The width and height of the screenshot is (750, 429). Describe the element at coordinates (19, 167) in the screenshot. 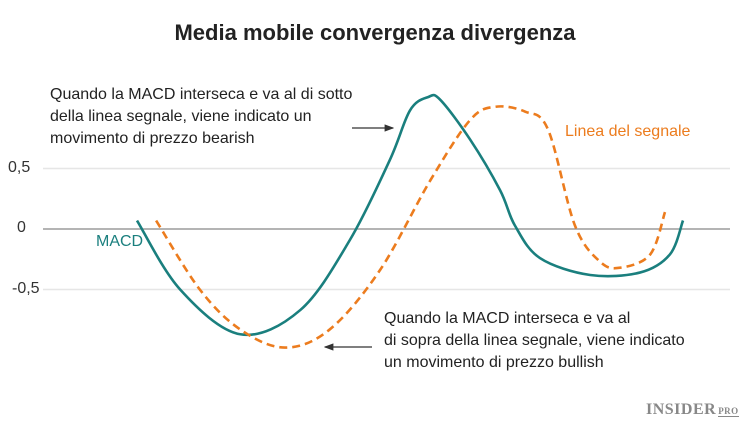

I see `y-tick-label: 0,5` at that location.